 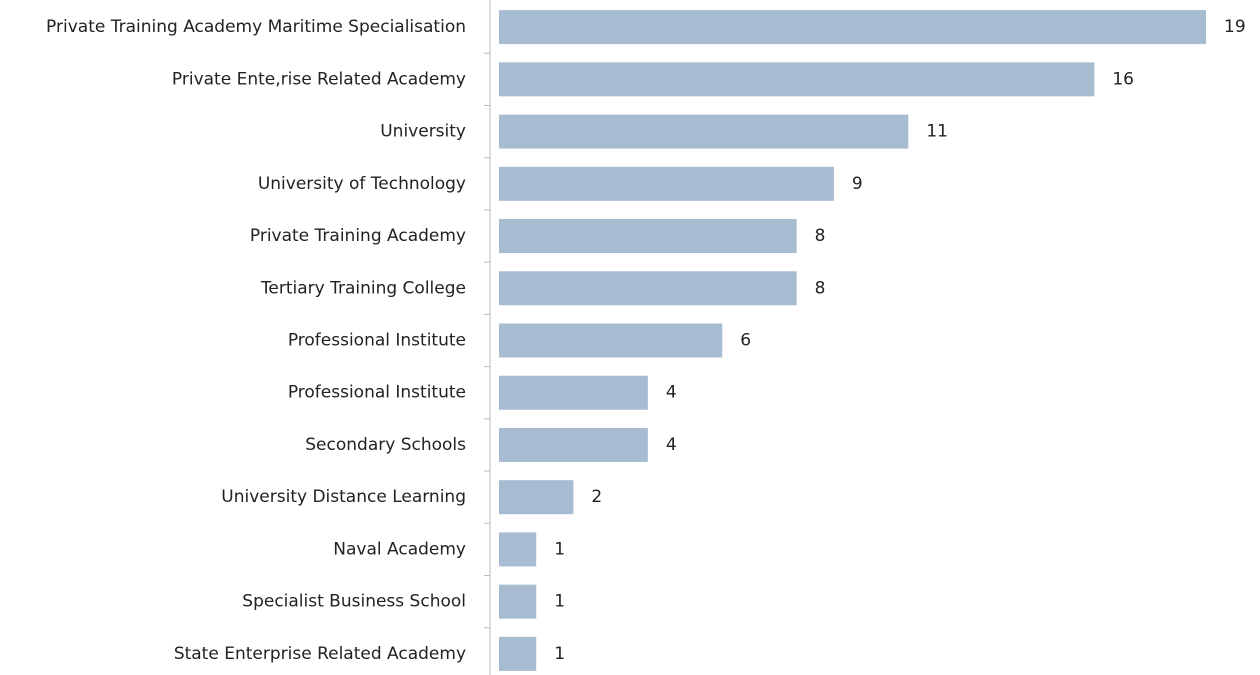 I want to click on value-label: 9, so click(x=857, y=184).